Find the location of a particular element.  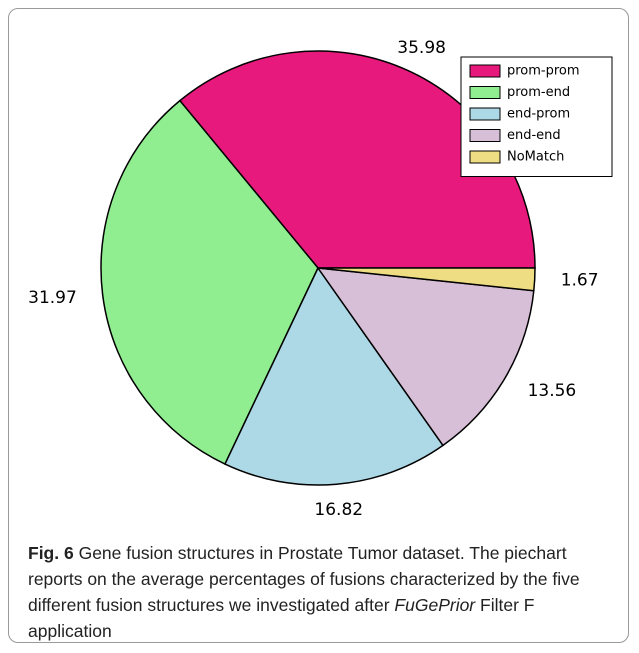

caption-emphasis: FuGePrior is located at coordinates (435, 605).